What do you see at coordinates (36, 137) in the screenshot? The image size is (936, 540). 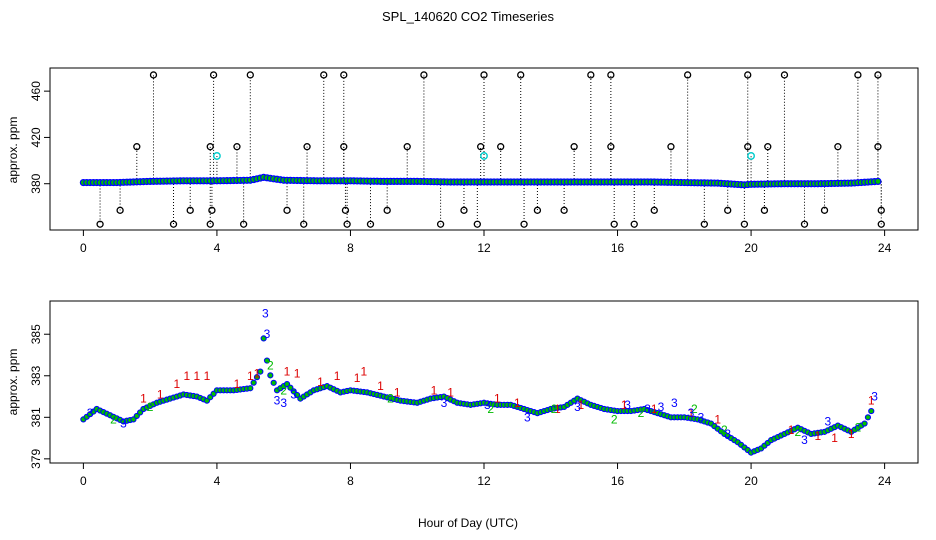 I see `top-y-tick-label: 420` at bounding box center [36, 137].